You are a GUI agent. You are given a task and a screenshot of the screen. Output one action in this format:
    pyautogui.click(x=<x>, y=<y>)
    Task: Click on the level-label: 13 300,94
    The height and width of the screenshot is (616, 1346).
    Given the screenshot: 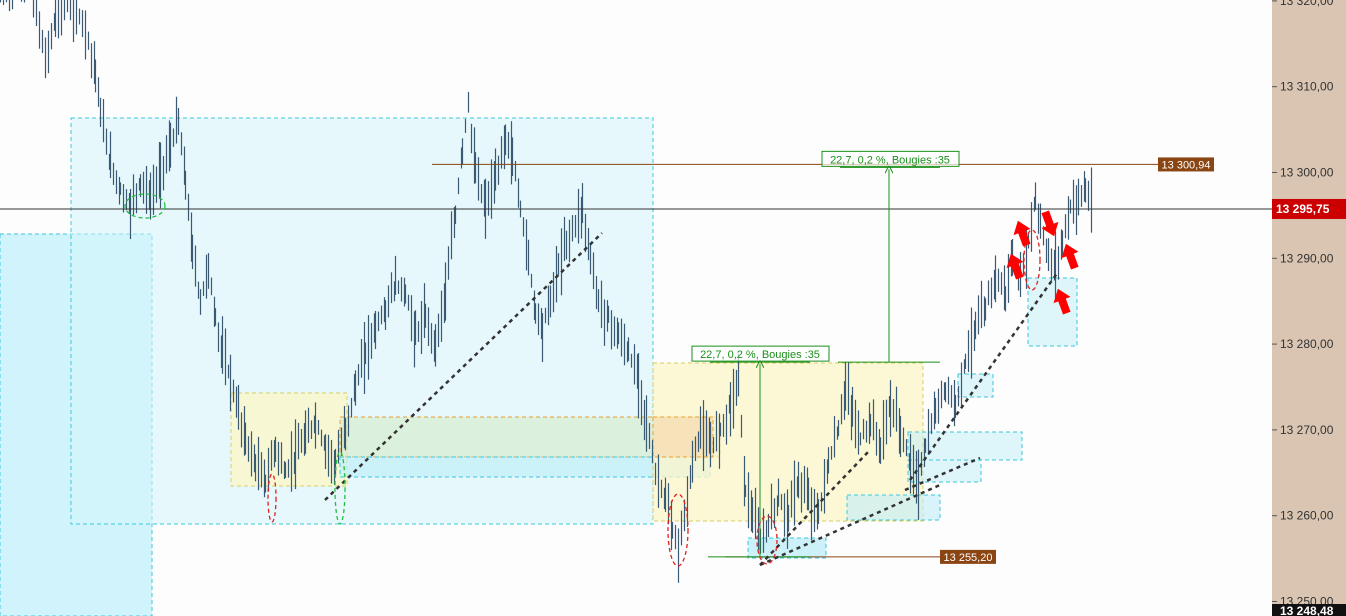 What is the action you would take?
    pyautogui.click(x=1186, y=165)
    